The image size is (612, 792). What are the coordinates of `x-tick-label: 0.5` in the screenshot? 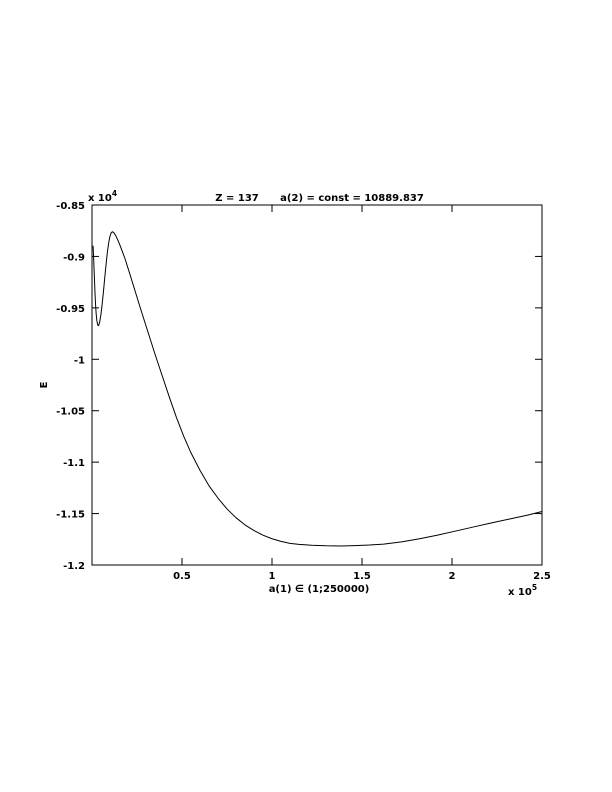 It's located at (182, 576).